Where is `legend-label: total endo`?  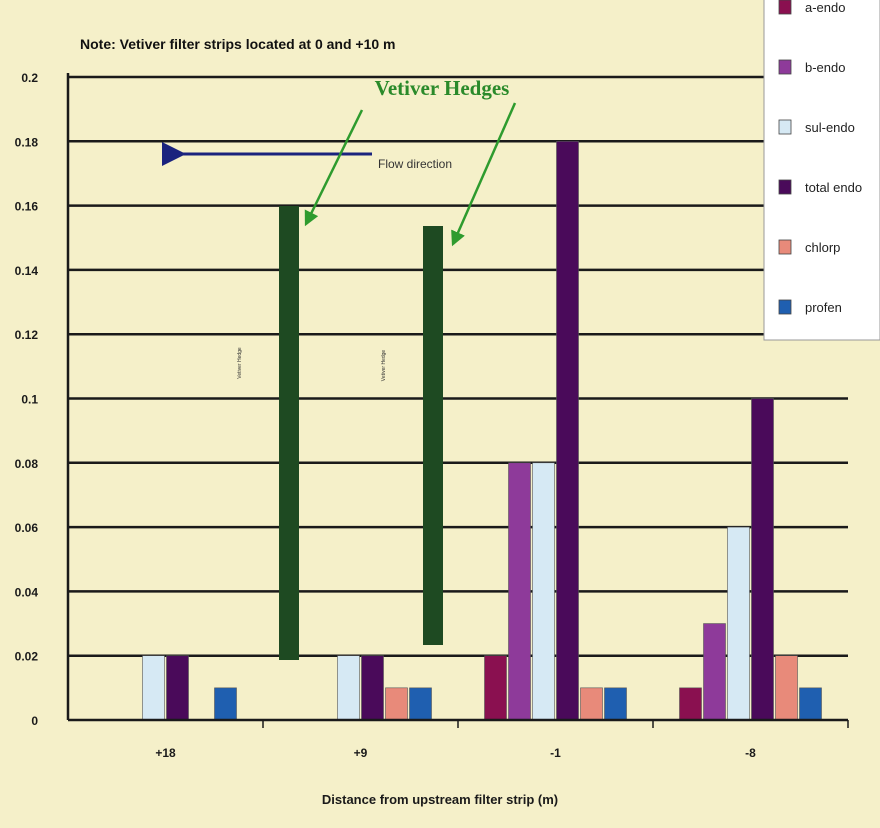 legend-label: total endo is located at coordinates (833, 187).